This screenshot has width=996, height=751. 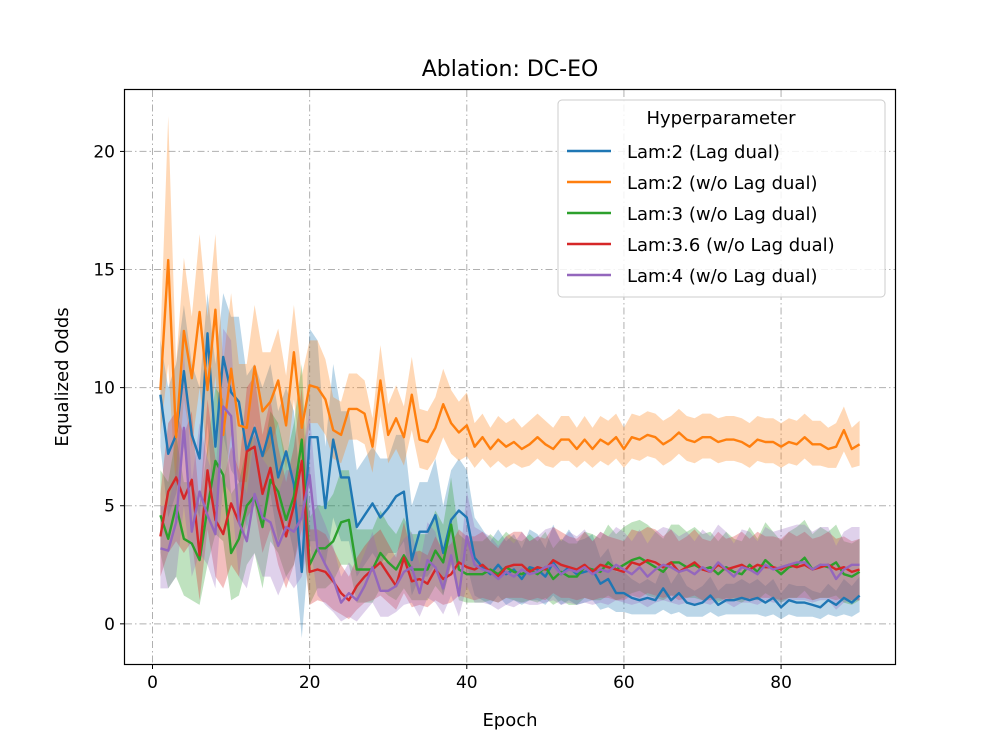 What do you see at coordinates (722, 183) in the screenshot?
I see `legend-label-lam-2-w-o-lag-dual: Lam:2 (w/o Lag dual)` at bounding box center [722, 183].